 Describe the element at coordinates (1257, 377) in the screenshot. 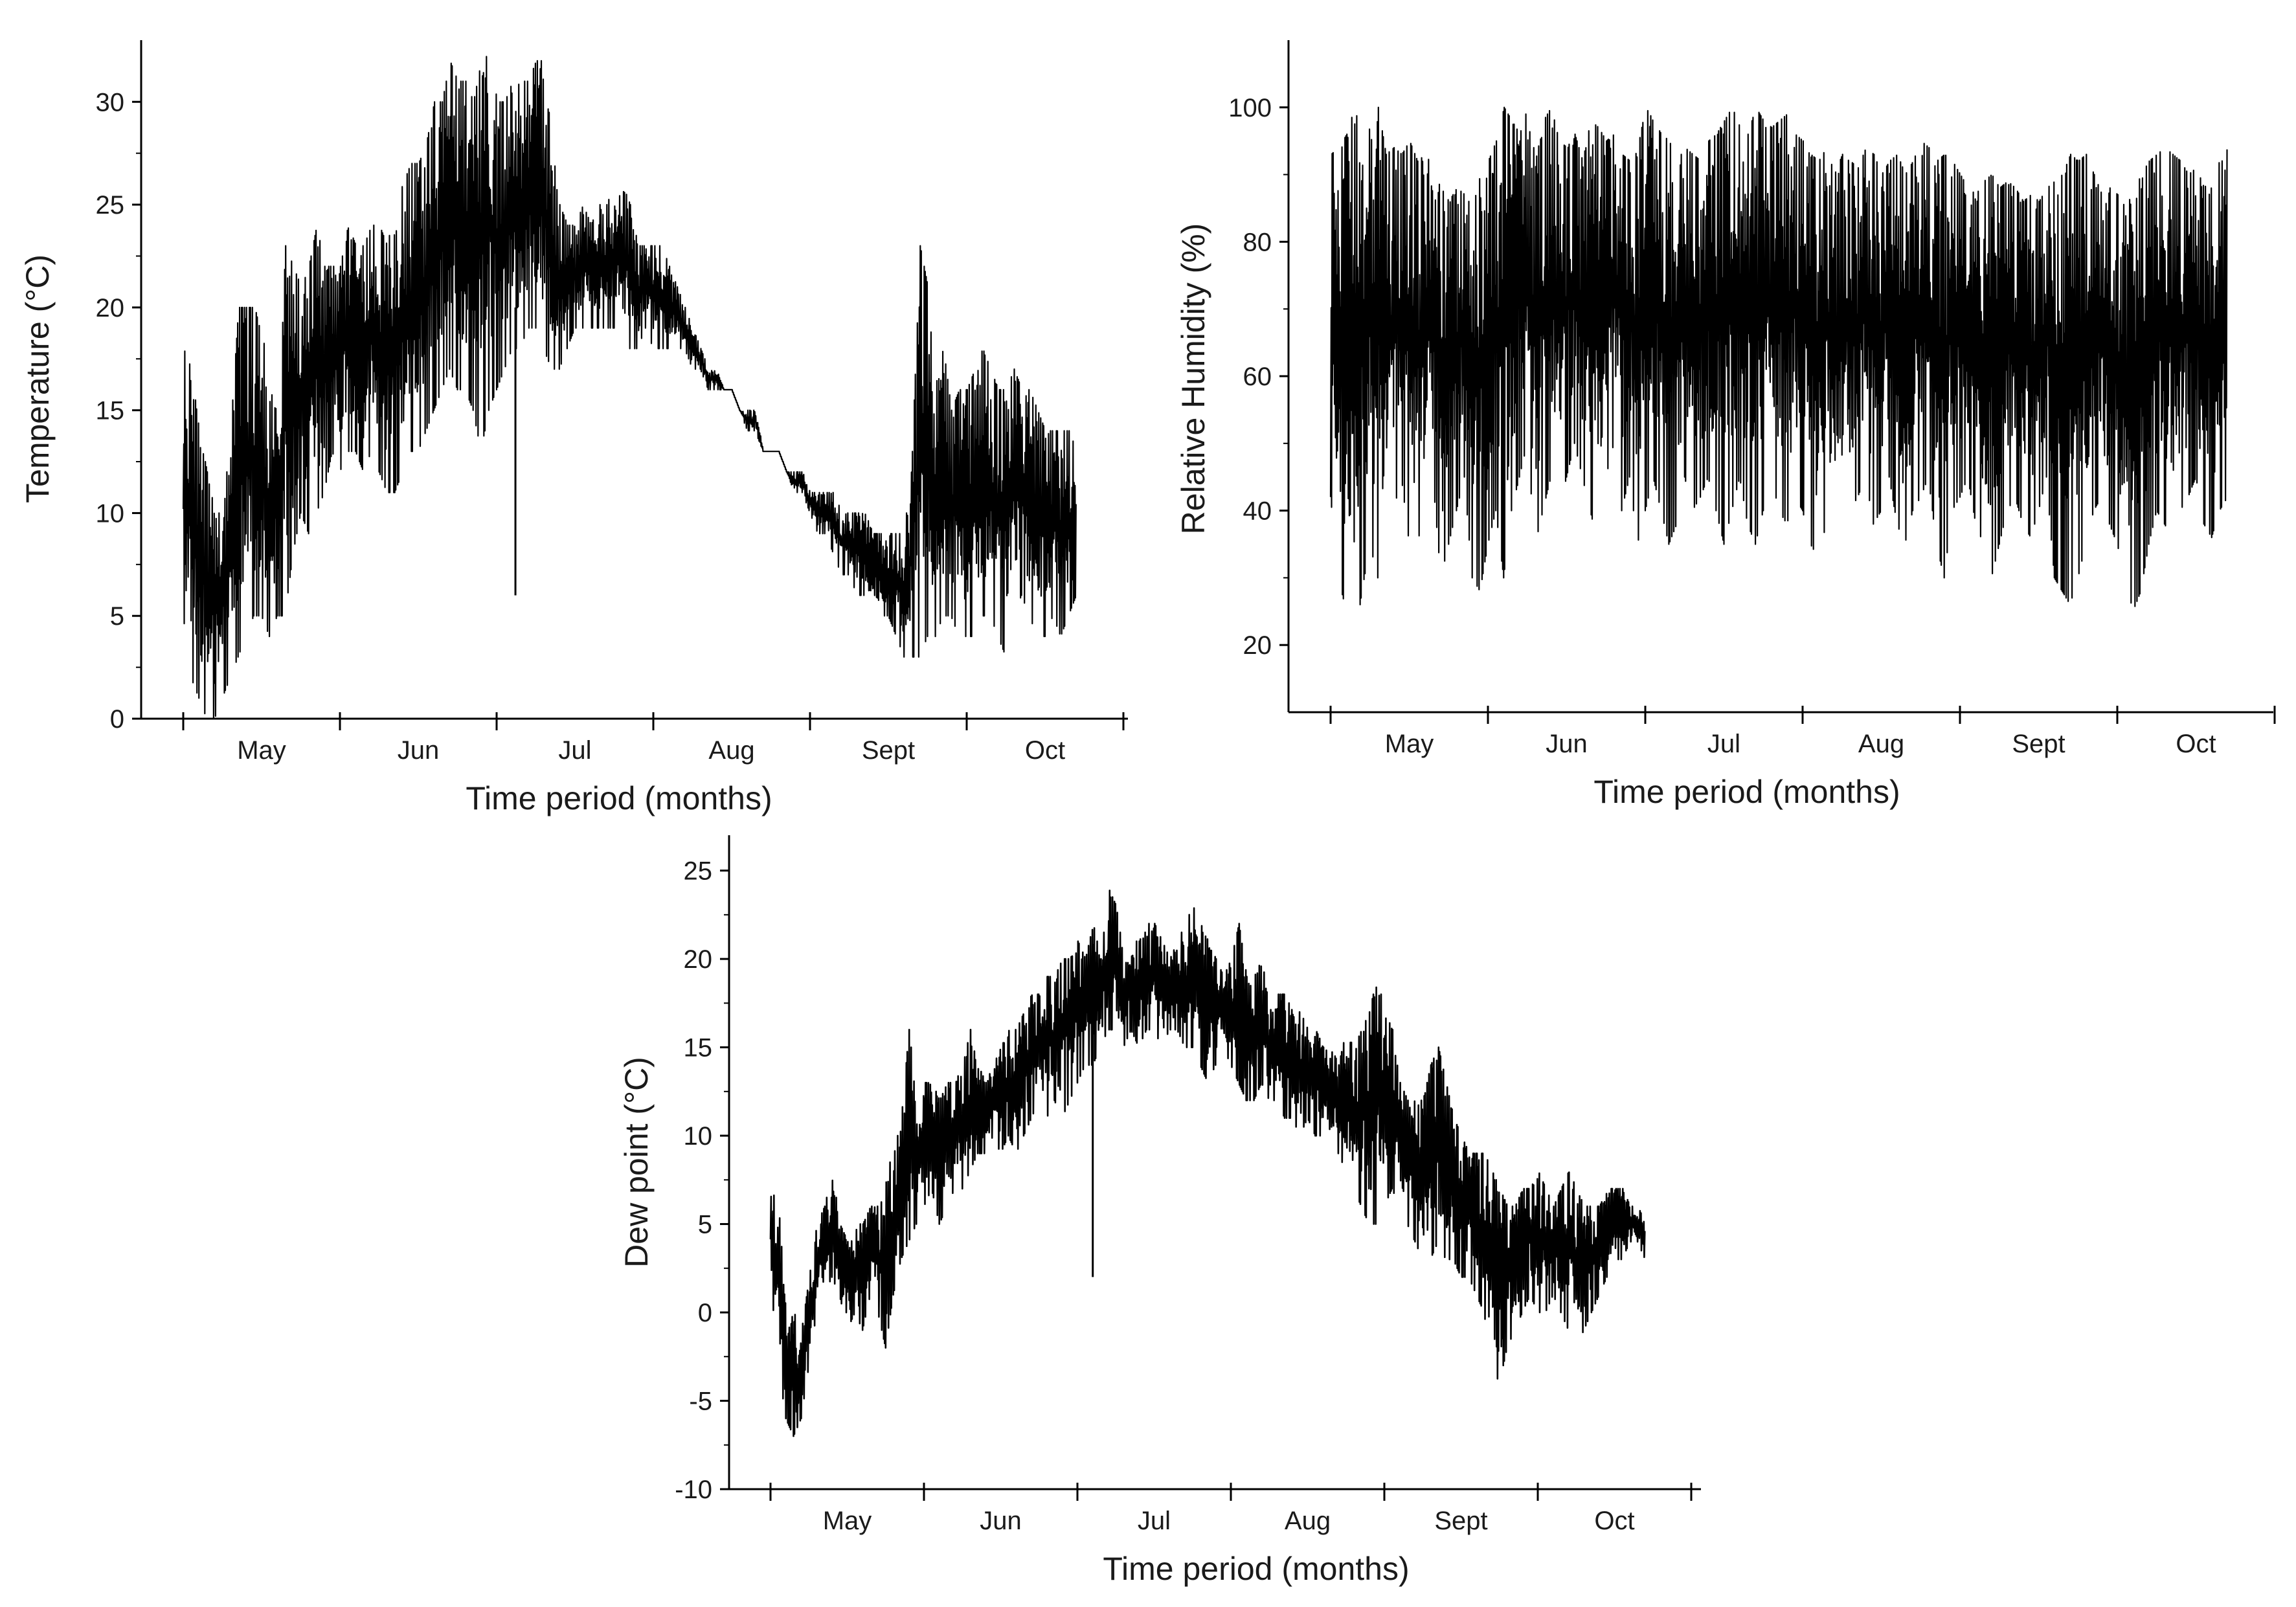

I see `humidity-ytick-label: 60` at that location.